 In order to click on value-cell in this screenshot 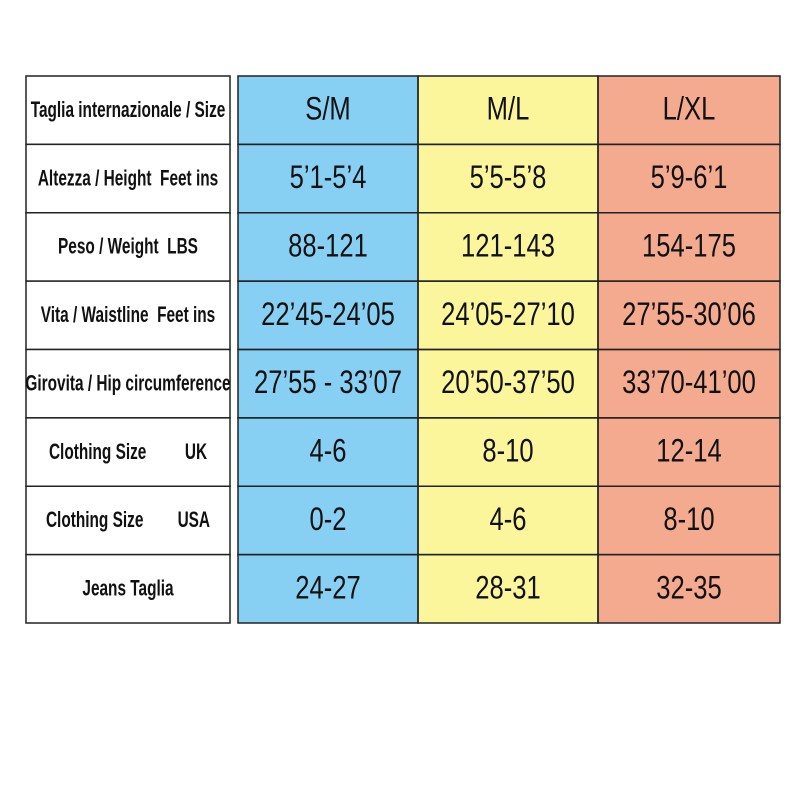, I will do `click(689, 588)`.